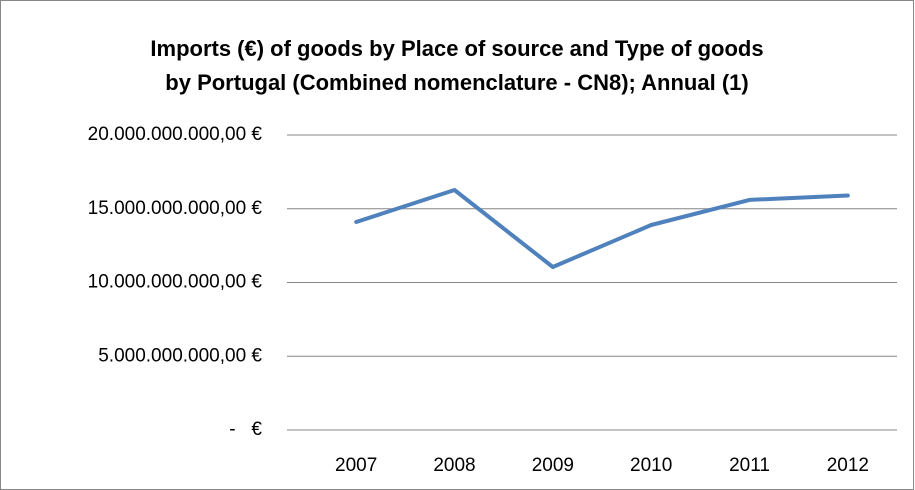 The image size is (915, 490). I want to click on y-tick-label: 10.000.000.000,00 €, so click(175, 282).